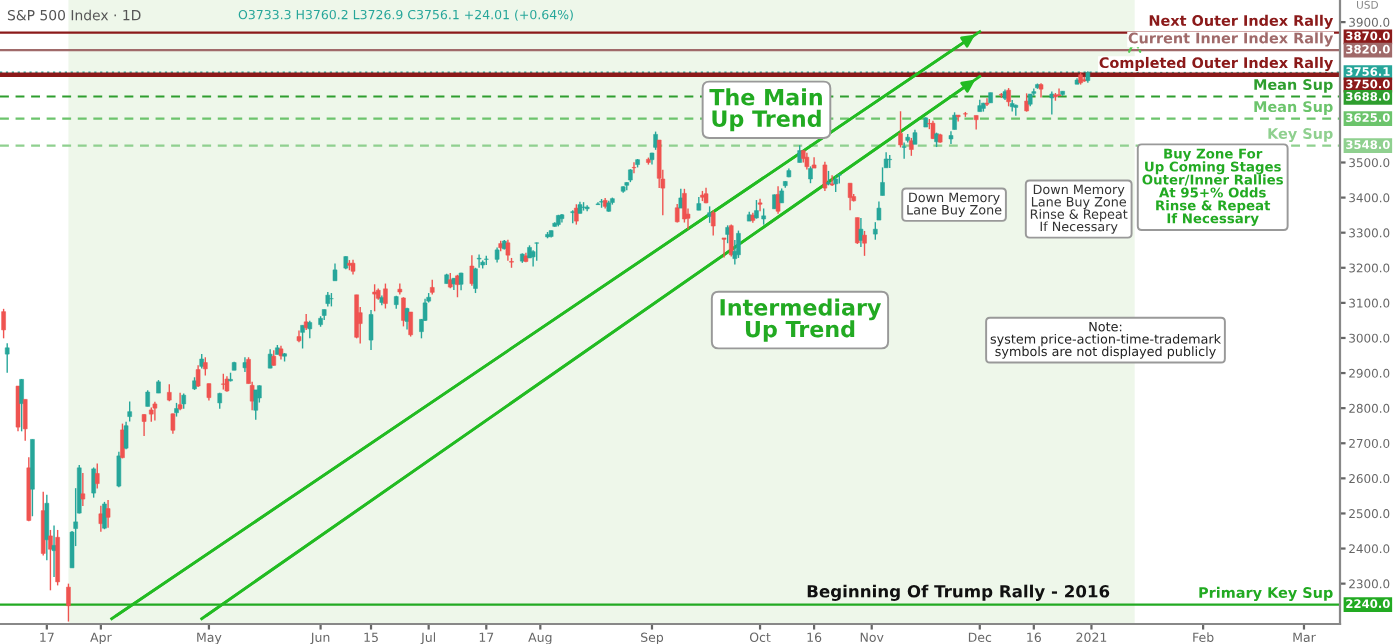 The width and height of the screenshot is (1400, 644). I want to click on annotation: The Main Up Trend, so click(765, 110).